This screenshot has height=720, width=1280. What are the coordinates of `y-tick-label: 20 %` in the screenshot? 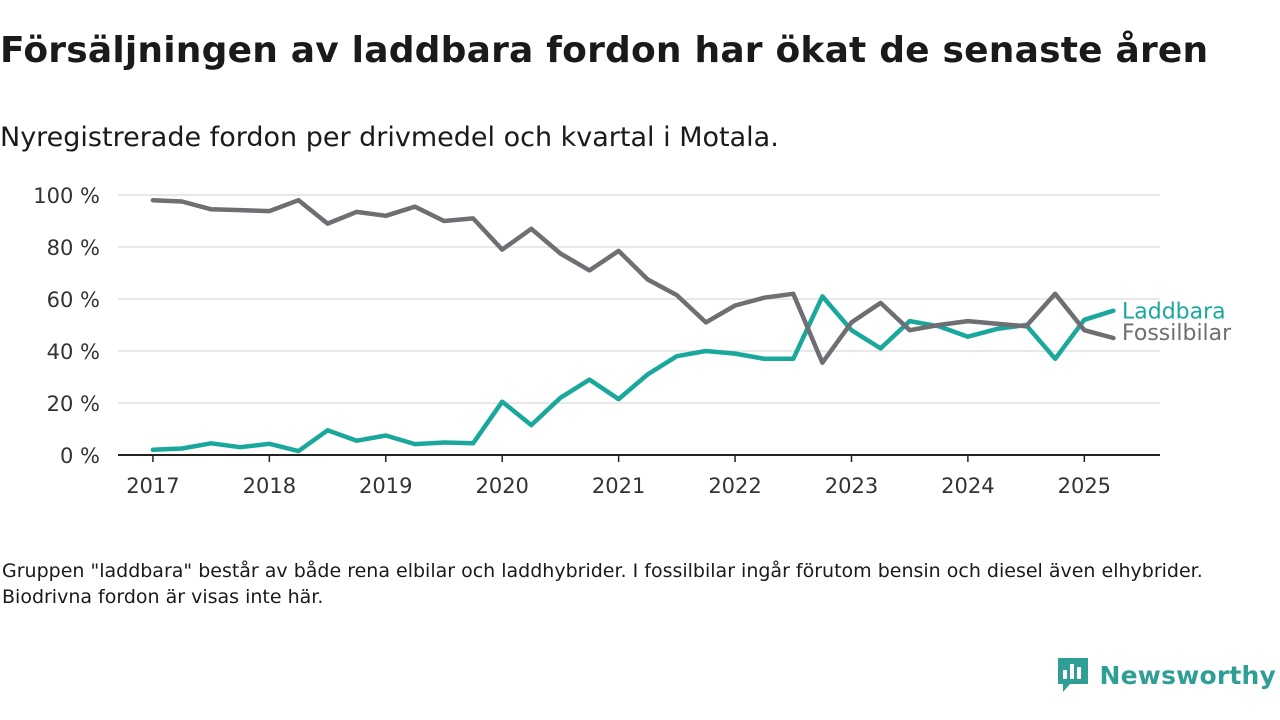 It's located at (73, 404).